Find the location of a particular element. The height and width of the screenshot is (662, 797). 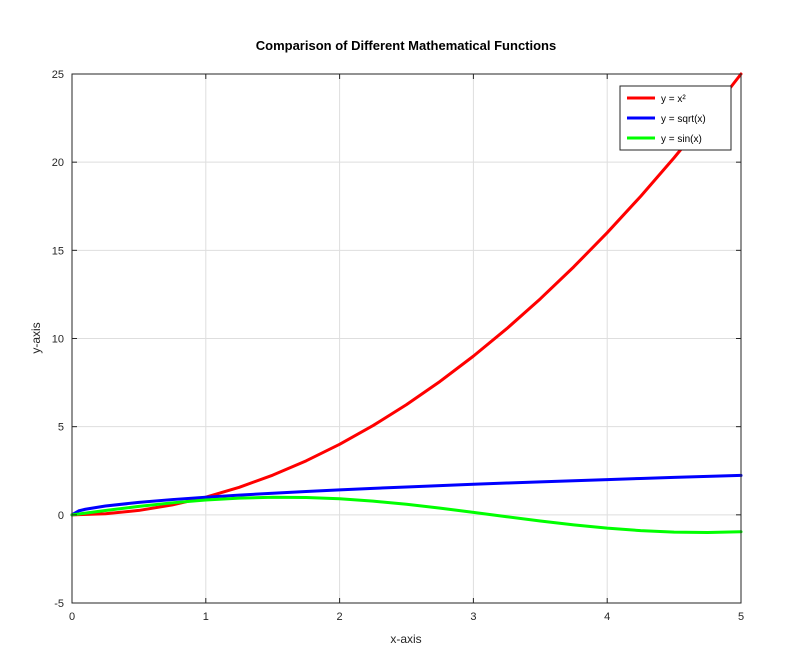

x-tick-label: 5 is located at coordinates (741, 617).